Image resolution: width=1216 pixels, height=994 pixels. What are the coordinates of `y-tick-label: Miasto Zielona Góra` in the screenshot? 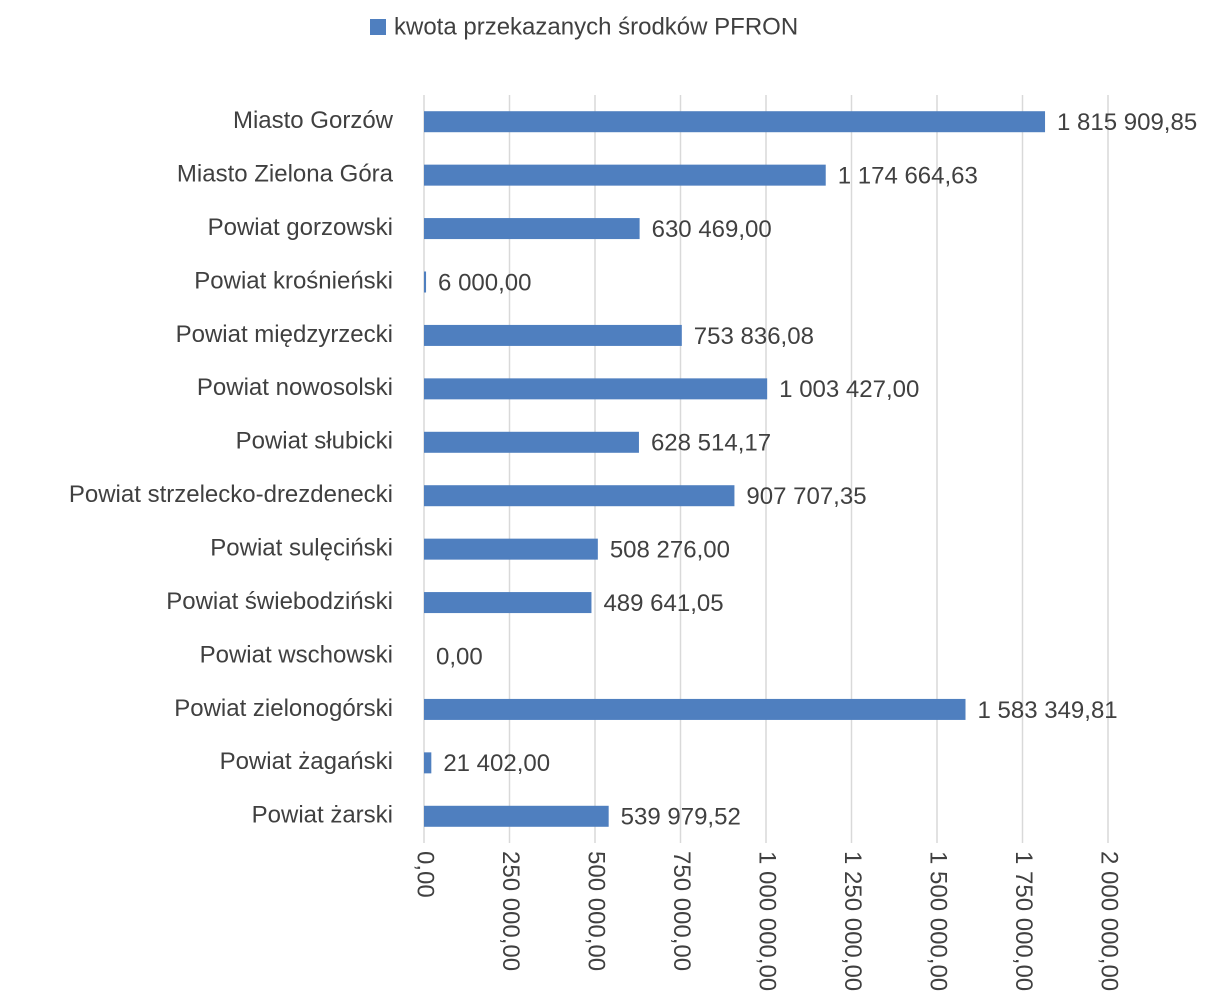 It's located at (285, 173).